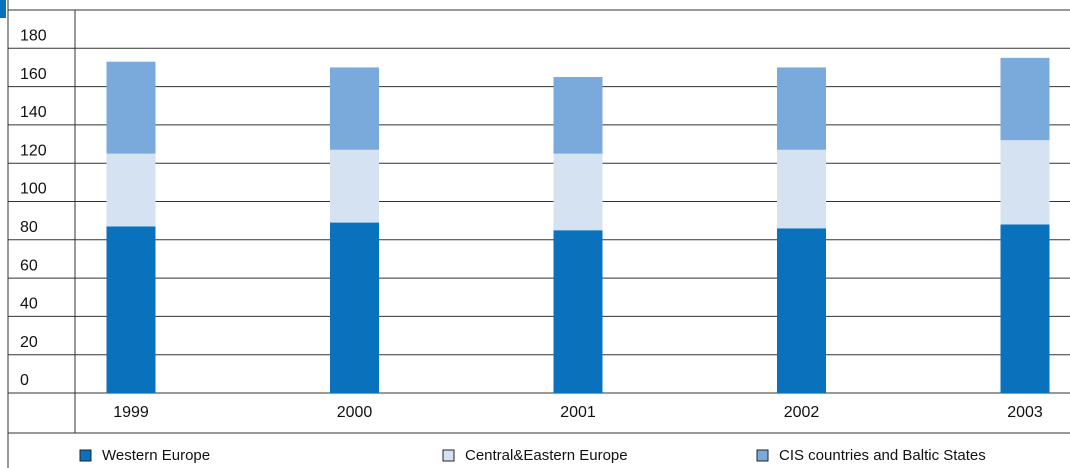 This screenshot has width=1070, height=468. I want to click on legend-label: Western Europe, so click(156, 455).